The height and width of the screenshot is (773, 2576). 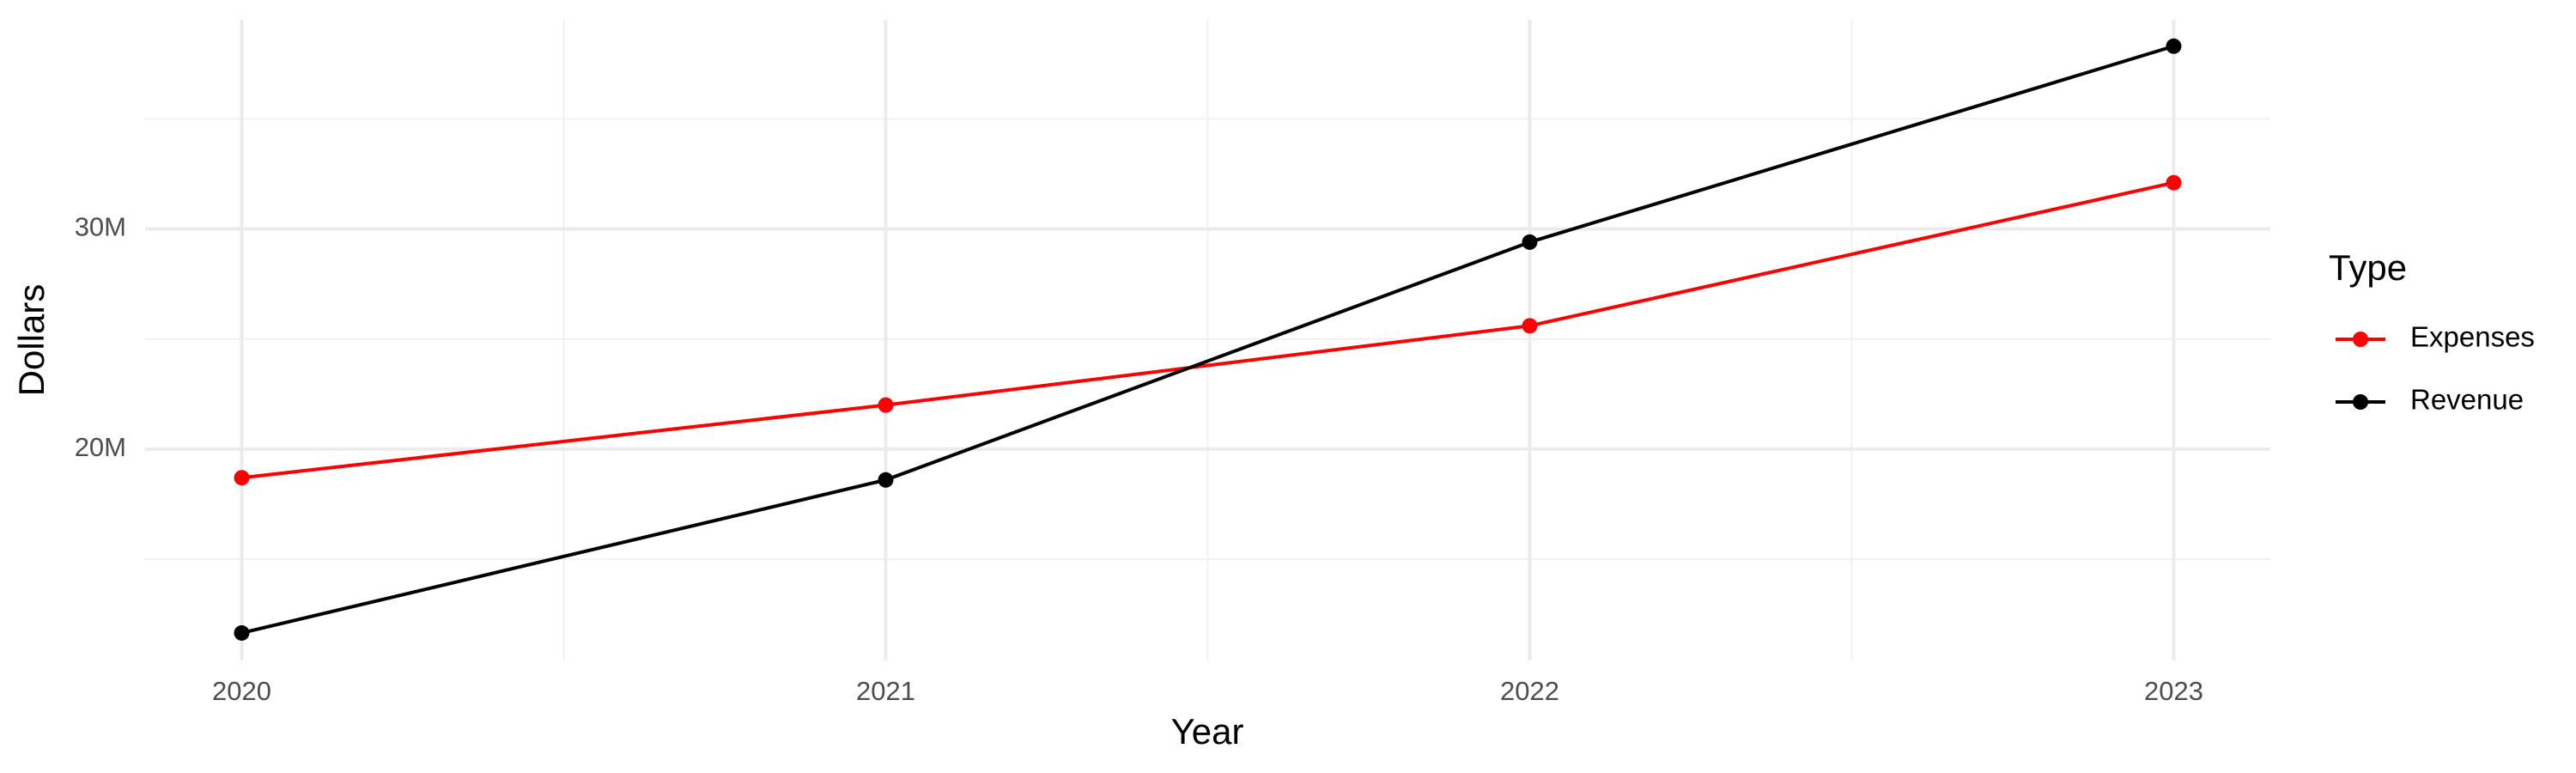 I want to click on legend-label: Expenses, so click(x=2472, y=337).